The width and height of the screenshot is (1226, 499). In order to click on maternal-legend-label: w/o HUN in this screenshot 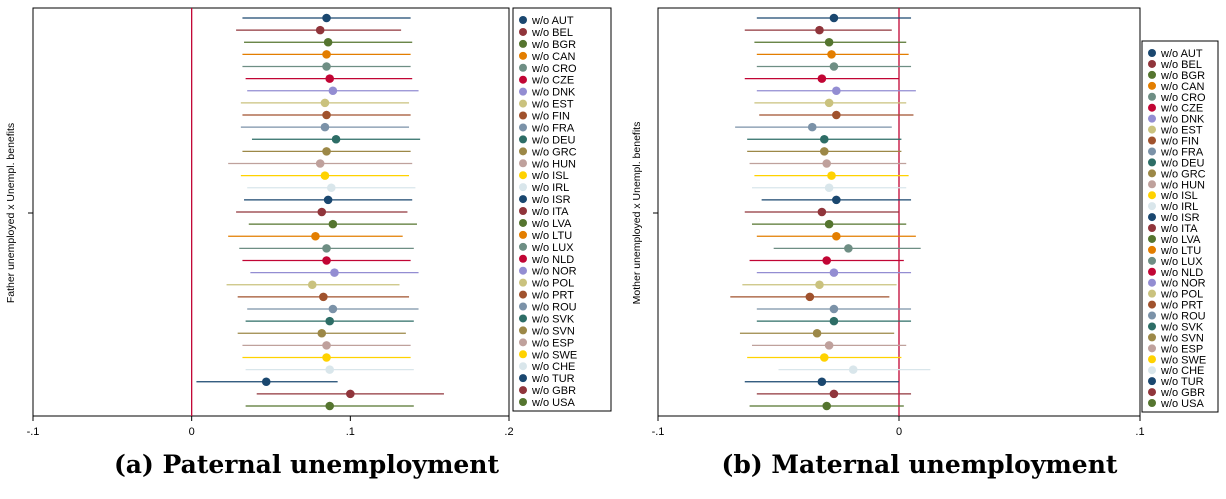, I will do `click(1182, 185)`.